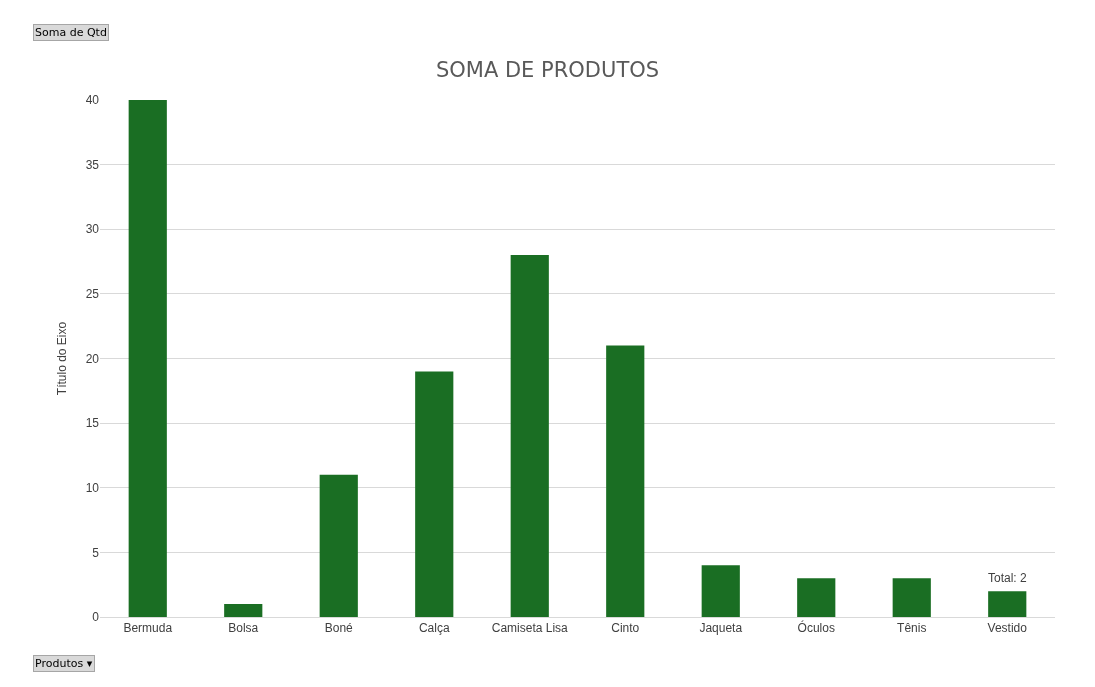 The width and height of the screenshot is (1095, 687). I want to click on y-tick-label: 10, so click(92, 487).